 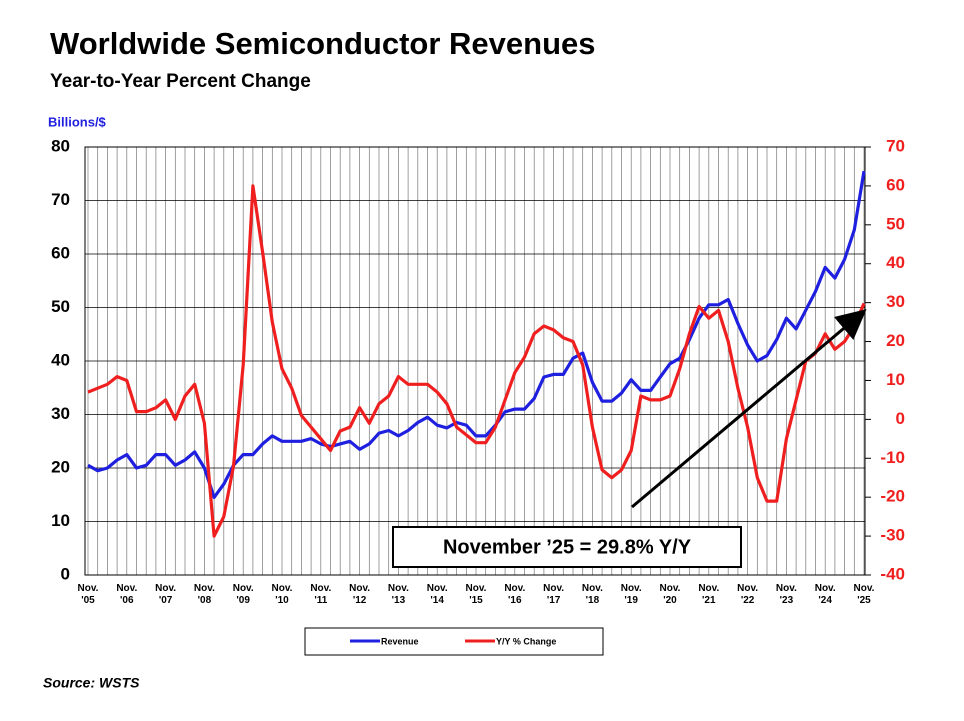 What do you see at coordinates (895, 184) in the screenshot?
I see `y2-tick-label: 60` at bounding box center [895, 184].